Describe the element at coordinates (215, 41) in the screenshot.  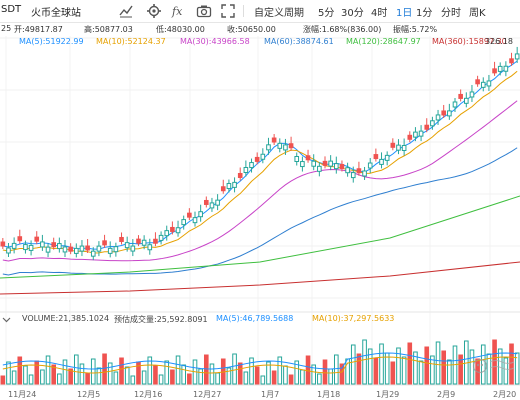
I see `ma30-legend: MA(30):43966.58` at that location.